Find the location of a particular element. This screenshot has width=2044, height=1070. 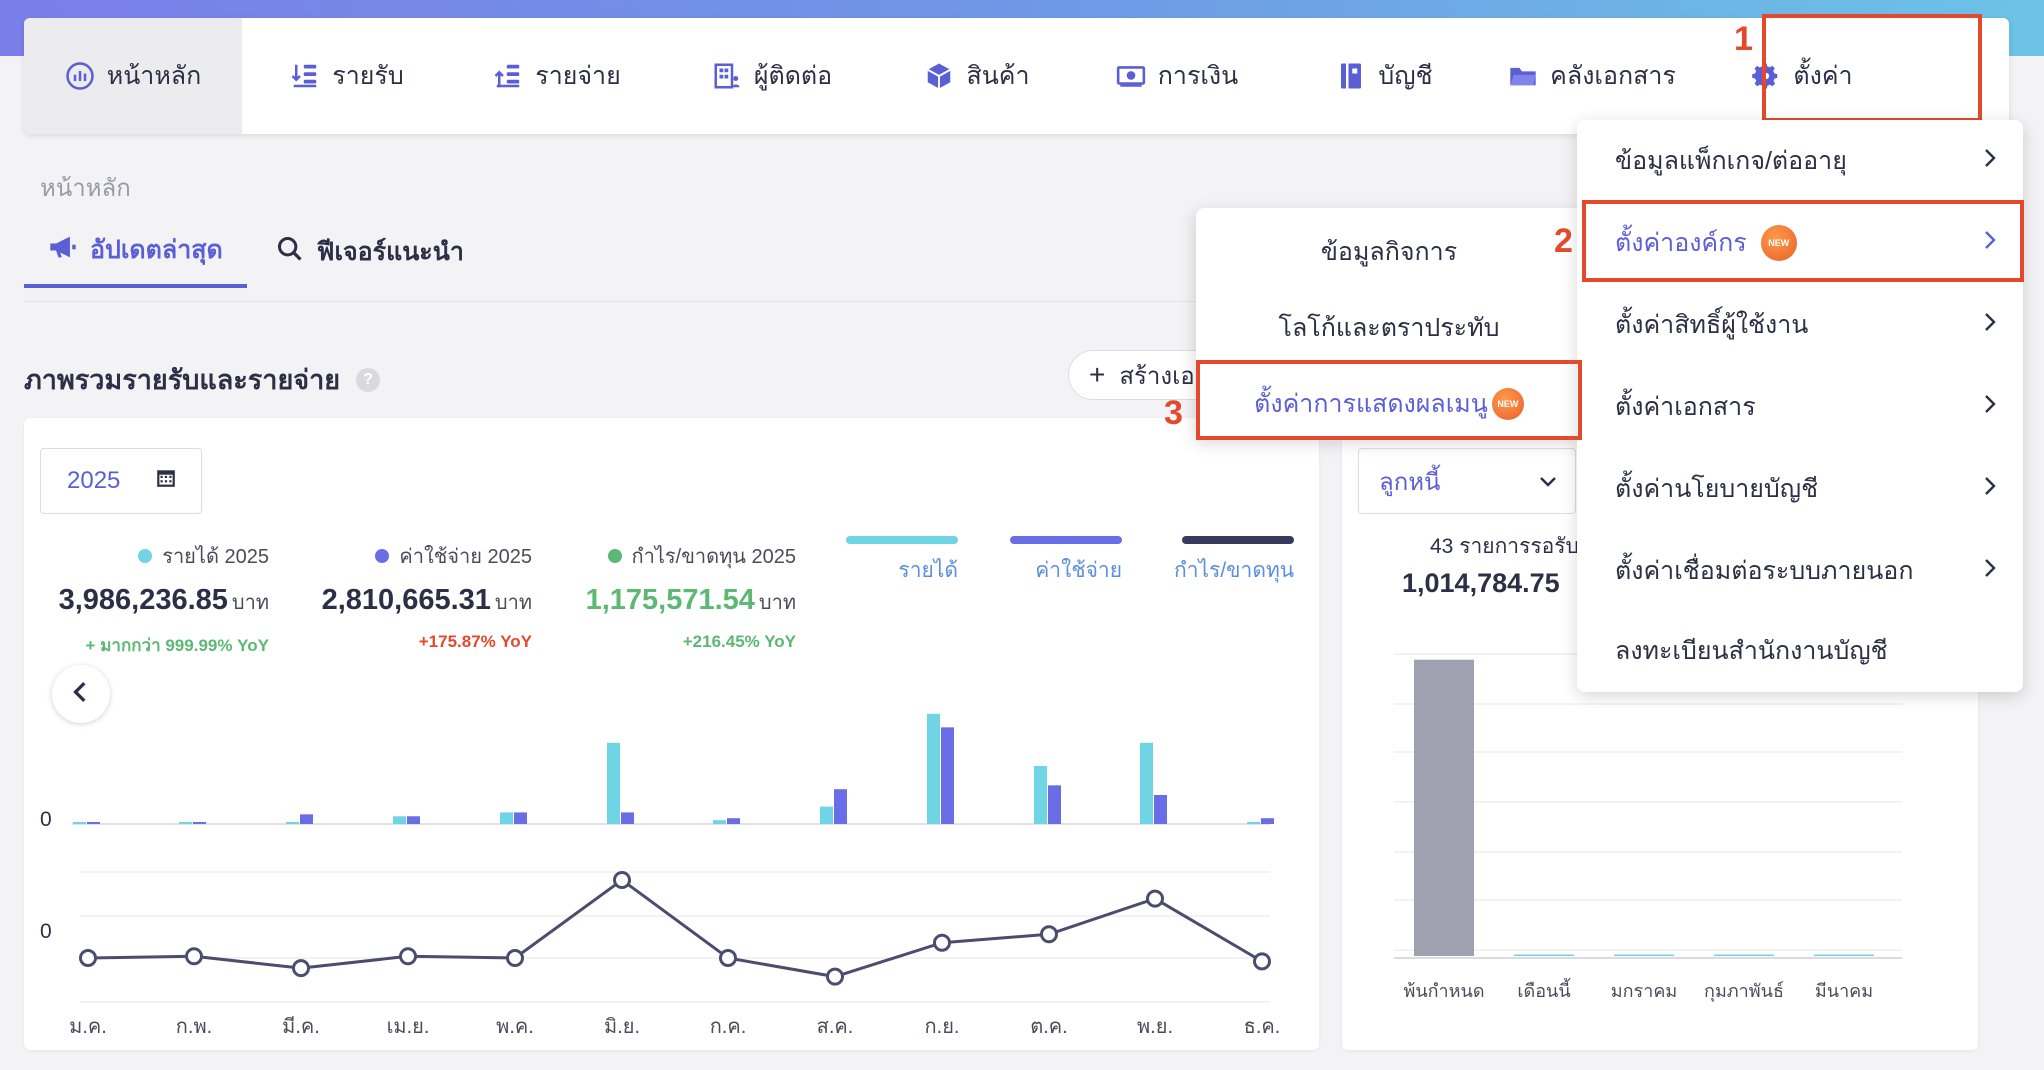

menu-register-accounting-office: ลงทะเบียนสำนักงานบัญชี is located at coordinates (1800, 651).